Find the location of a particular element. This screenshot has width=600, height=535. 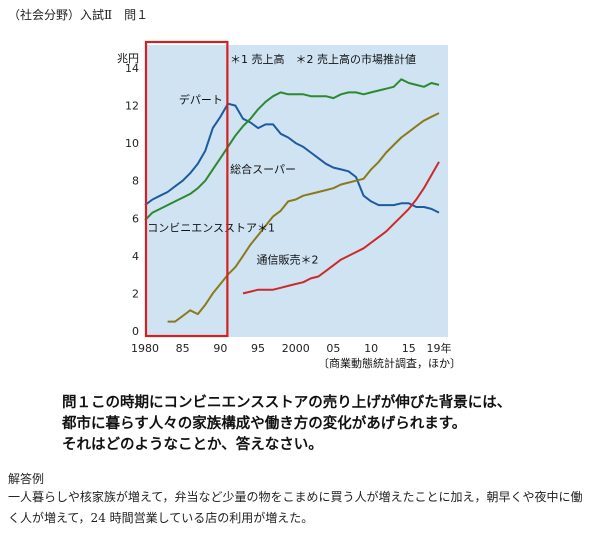

x-tick-label: 90 is located at coordinates (220, 348).